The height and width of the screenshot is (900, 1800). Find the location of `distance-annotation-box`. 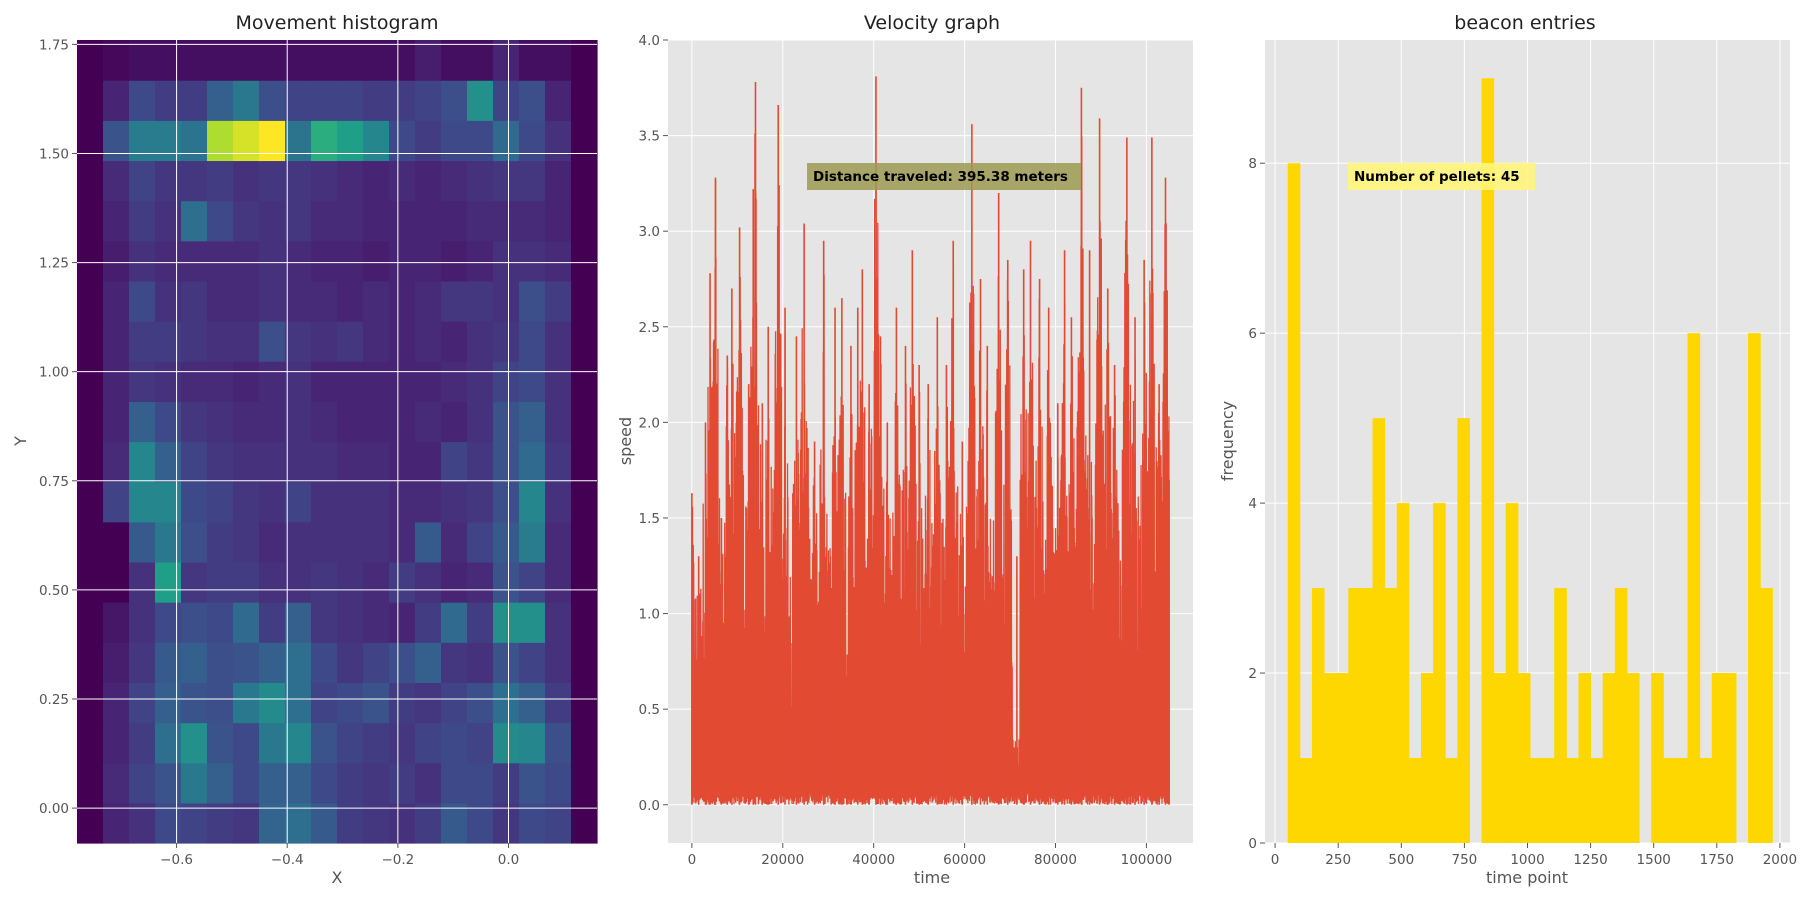

distance-annotation-box is located at coordinates (944, 176).